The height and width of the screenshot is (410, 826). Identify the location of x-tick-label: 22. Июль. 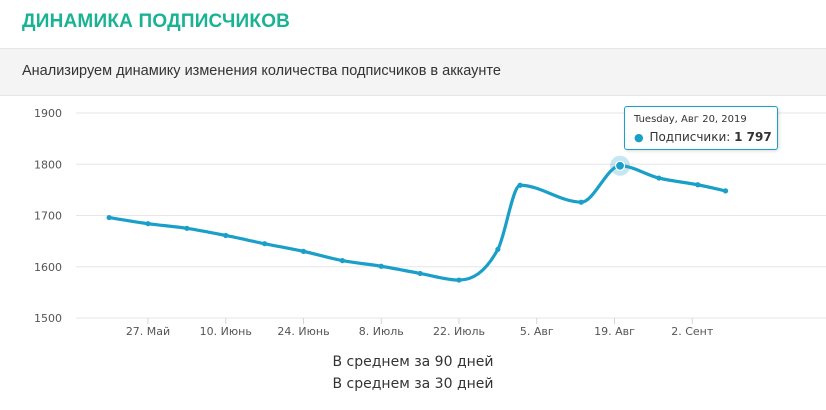
(459, 331).